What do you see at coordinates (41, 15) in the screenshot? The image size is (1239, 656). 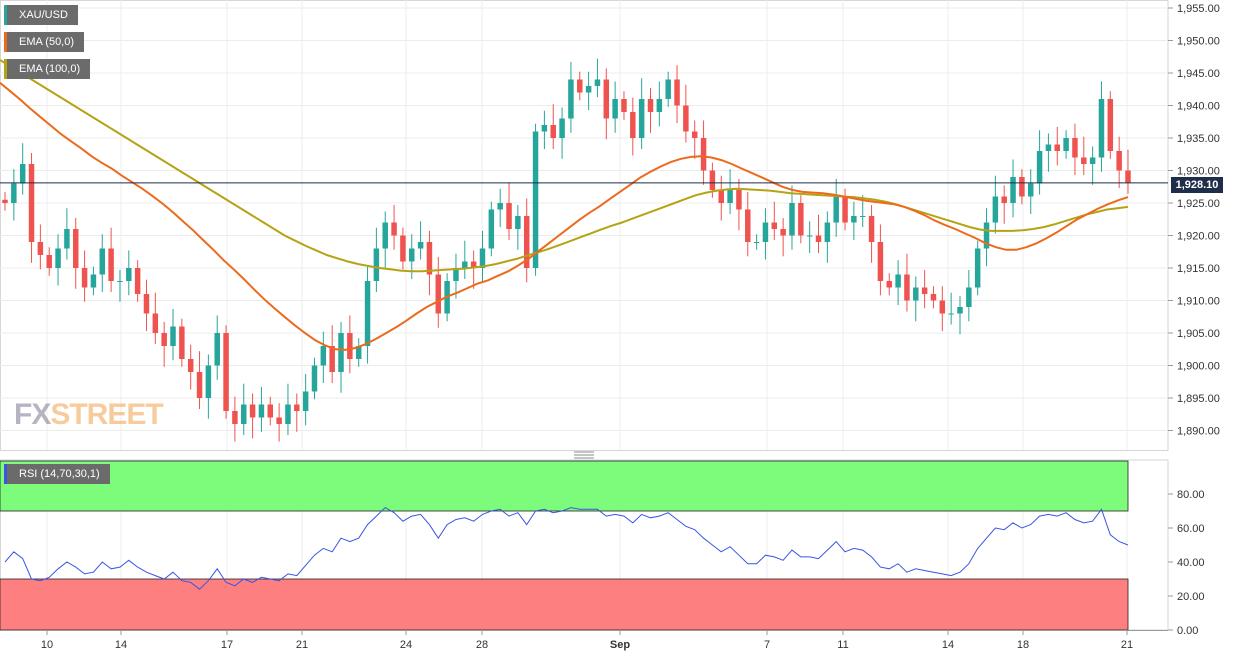 I see `legend-symbol: XAU/USD` at bounding box center [41, 15].